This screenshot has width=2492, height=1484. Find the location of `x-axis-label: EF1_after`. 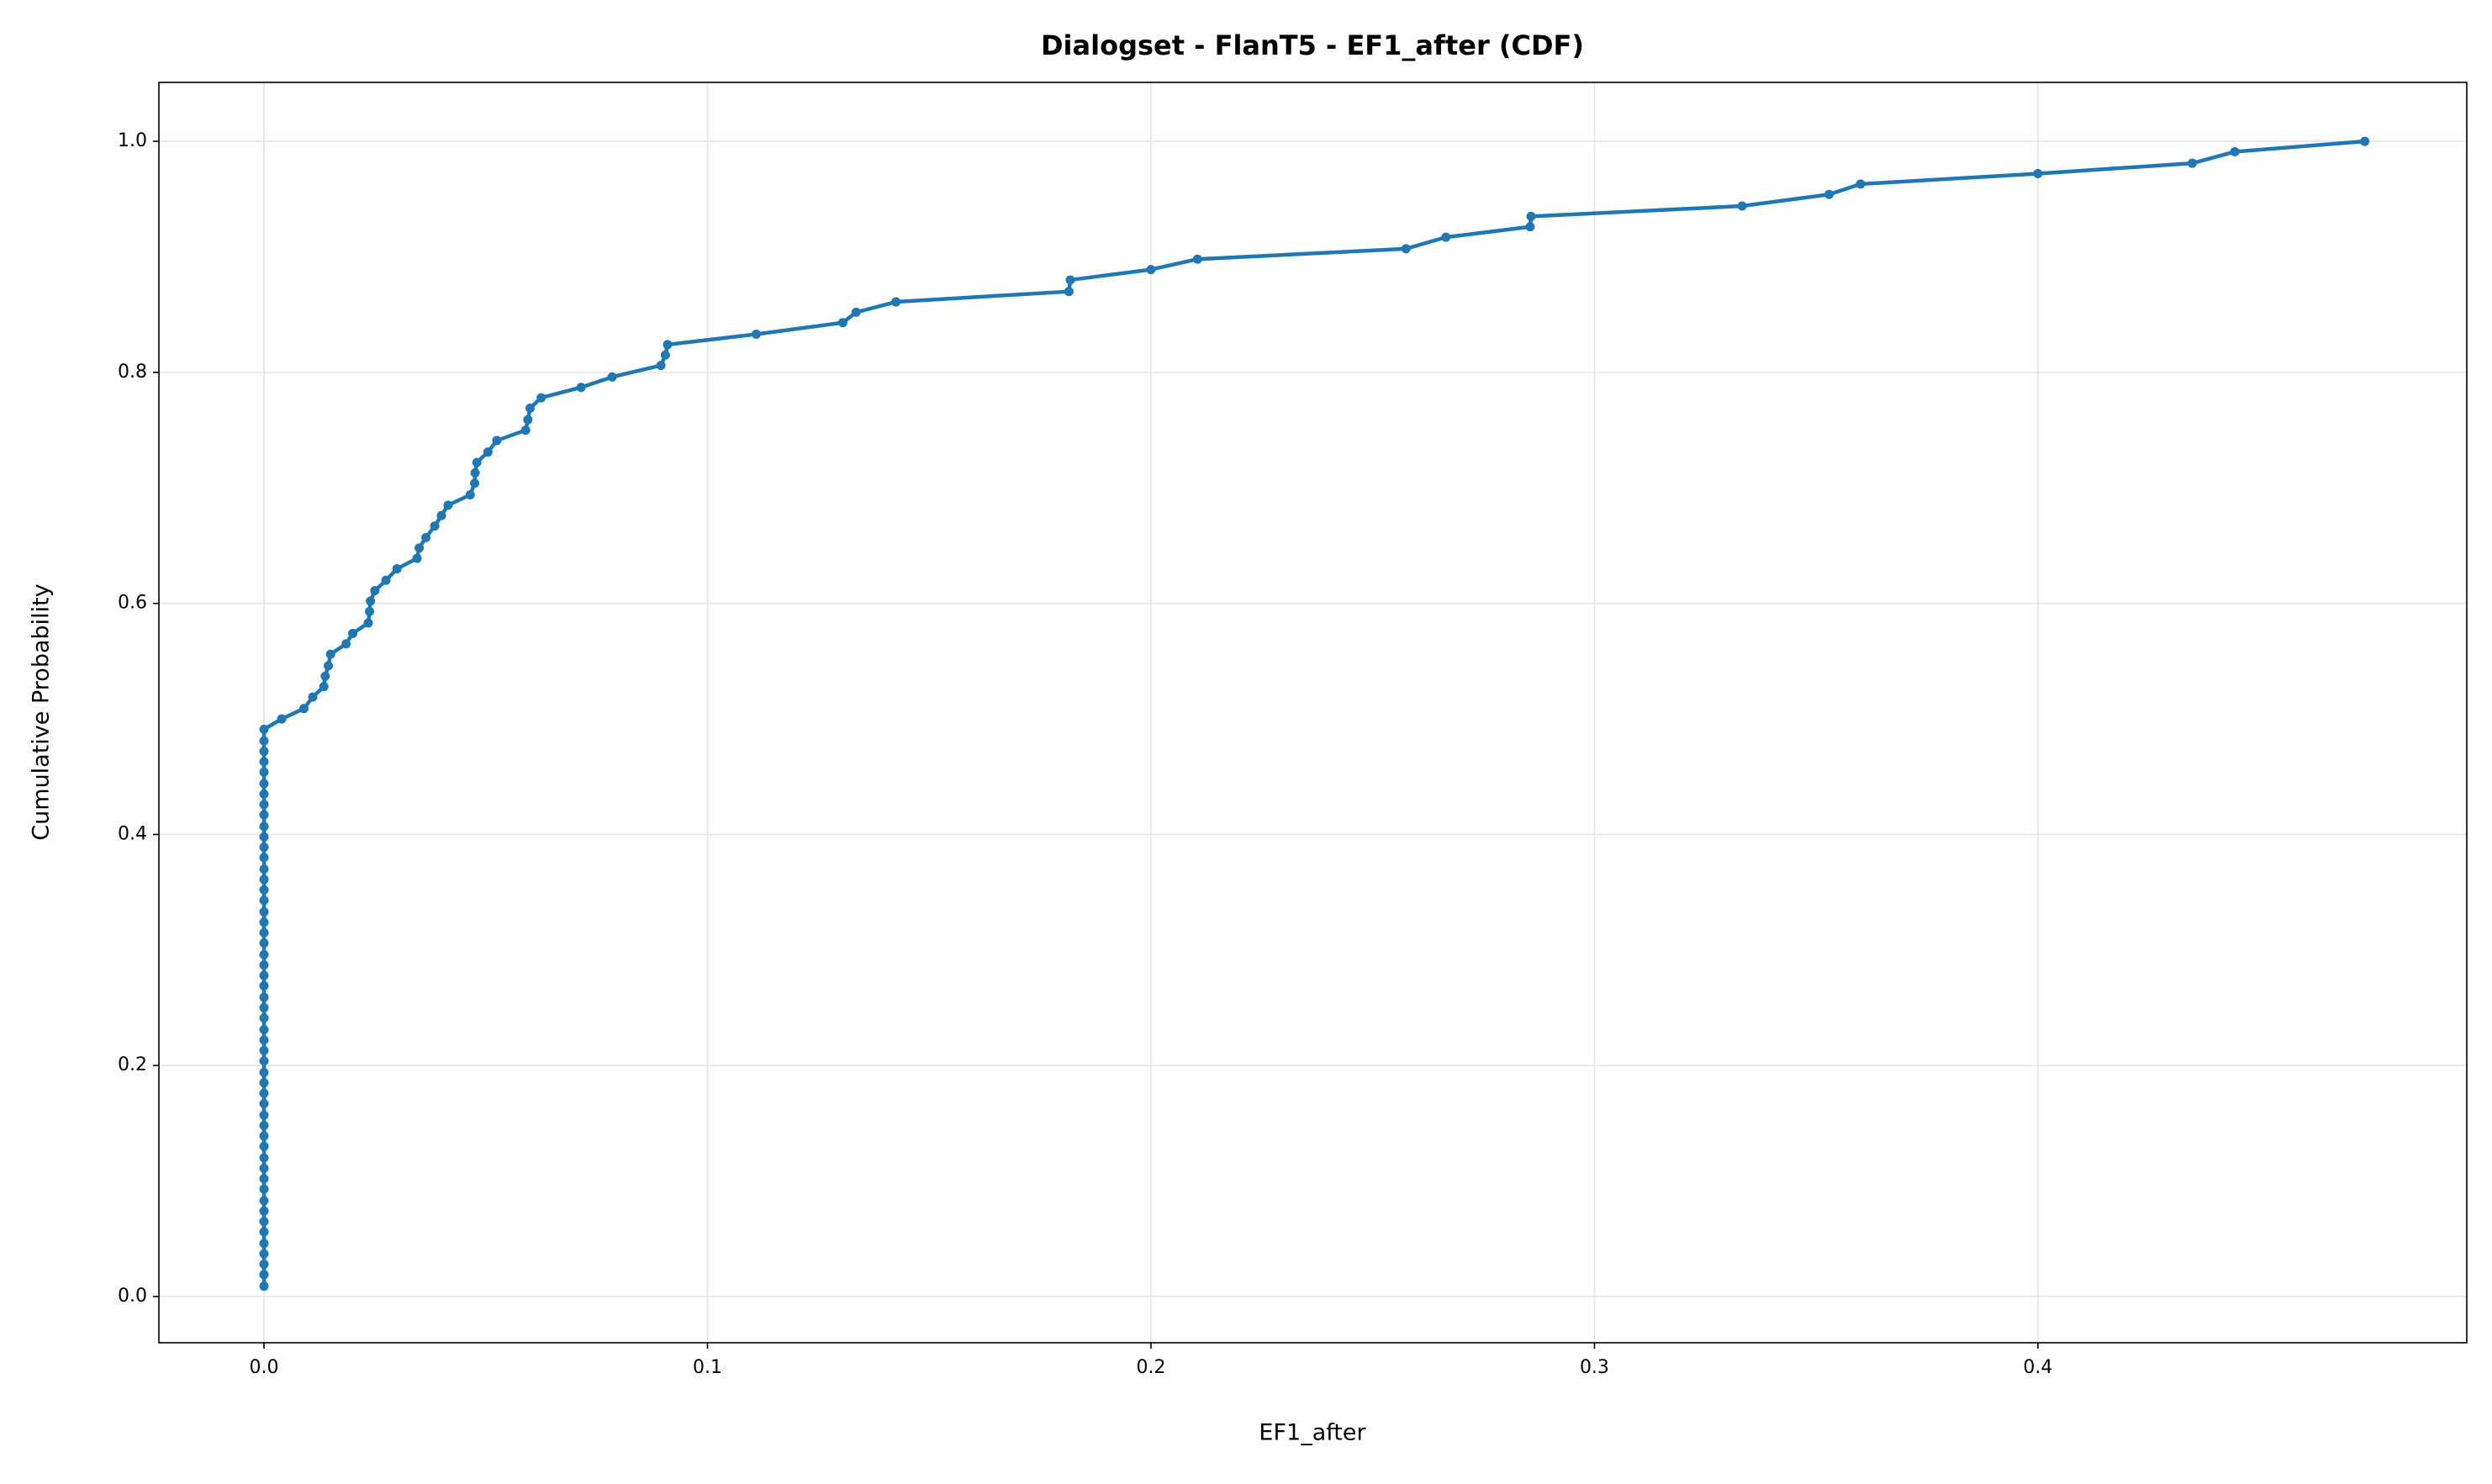

x-axis-label: EF1_after is located at coordinates (1312, 1433).